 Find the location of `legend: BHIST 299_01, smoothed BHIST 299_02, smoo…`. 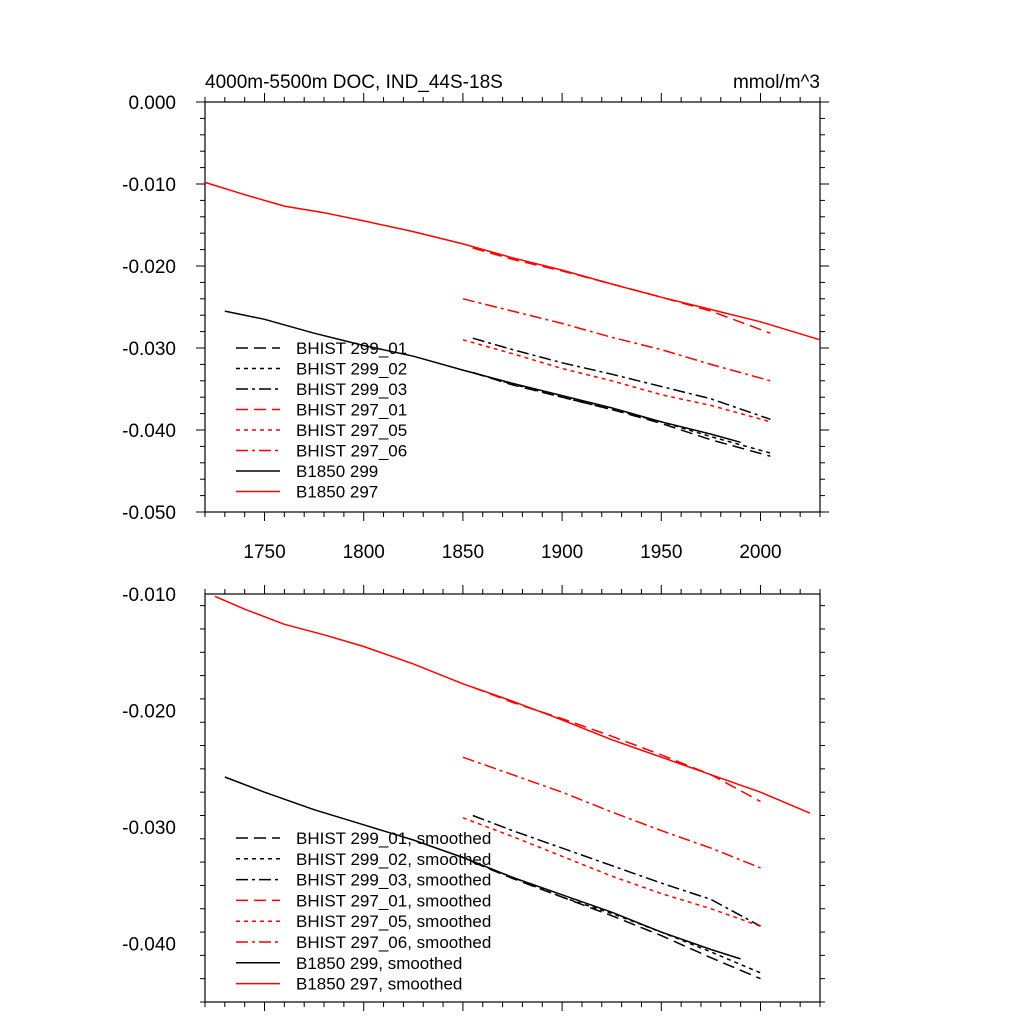

legend: BHIST 299_01, smoothed BHIST 299_02, smoo… is located at coordinates (363, 911).